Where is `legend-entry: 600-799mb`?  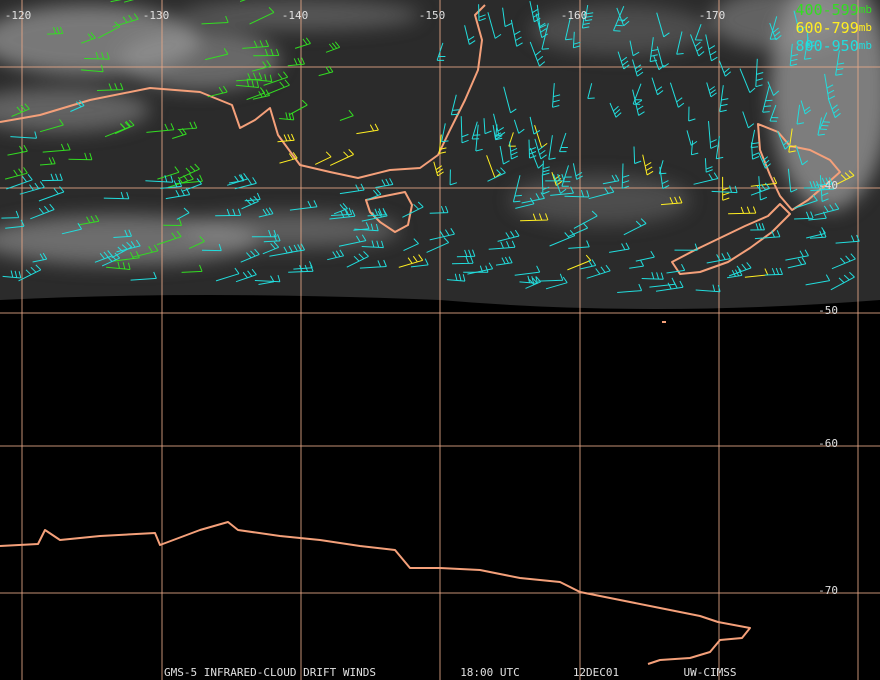 legend-entry: 600-799mb is located at coordinates (834, 28).